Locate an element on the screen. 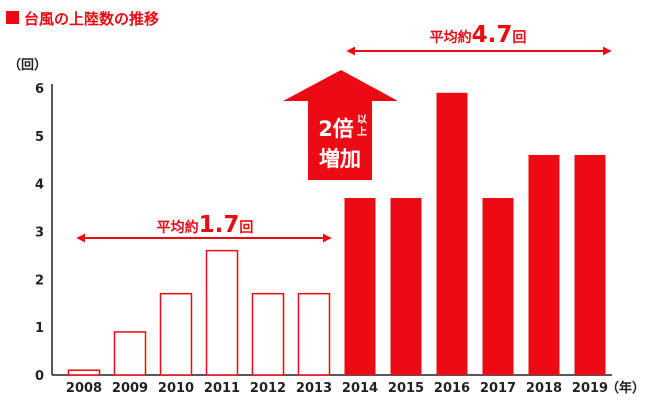  average-annotation-before: 平均約1.7回 is located at coordinates (204, 227).